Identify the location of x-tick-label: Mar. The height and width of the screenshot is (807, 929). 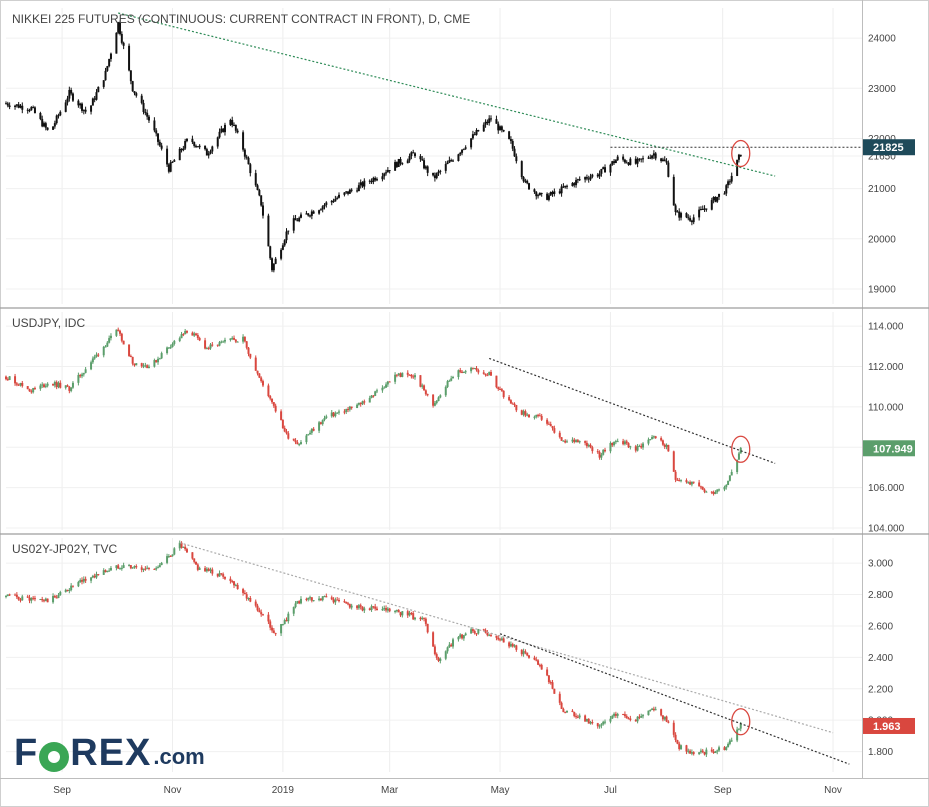
(390, 790).